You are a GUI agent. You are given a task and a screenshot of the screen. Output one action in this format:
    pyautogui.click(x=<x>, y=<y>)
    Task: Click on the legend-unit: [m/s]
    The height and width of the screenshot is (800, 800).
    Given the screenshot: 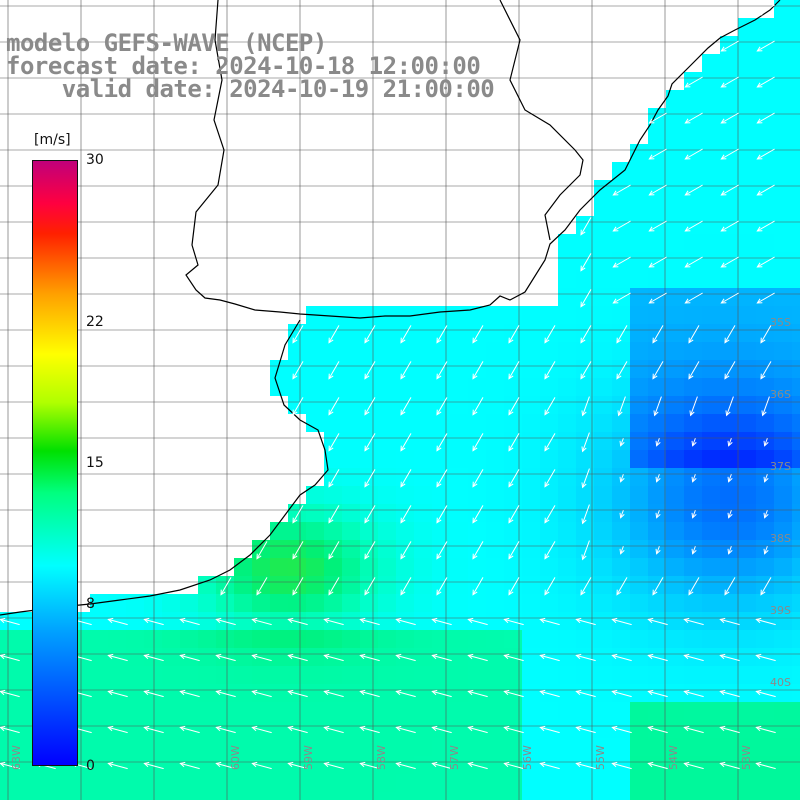 What is the action you would take?
    pyautogui.click(x=52, y=140)
    